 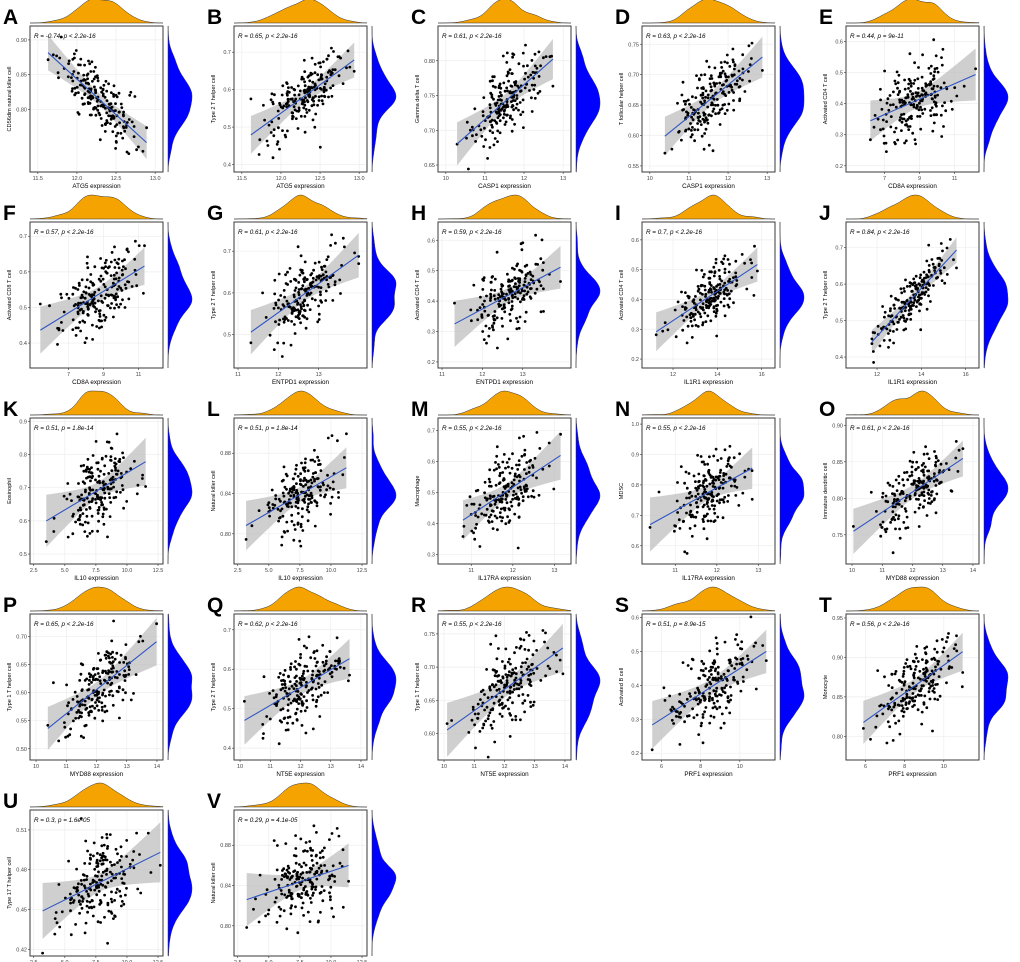 What do you see at coordinates (661, 767) in the screenshot?
I see `x-tick-label: 6` at bounding box center [661, 767].